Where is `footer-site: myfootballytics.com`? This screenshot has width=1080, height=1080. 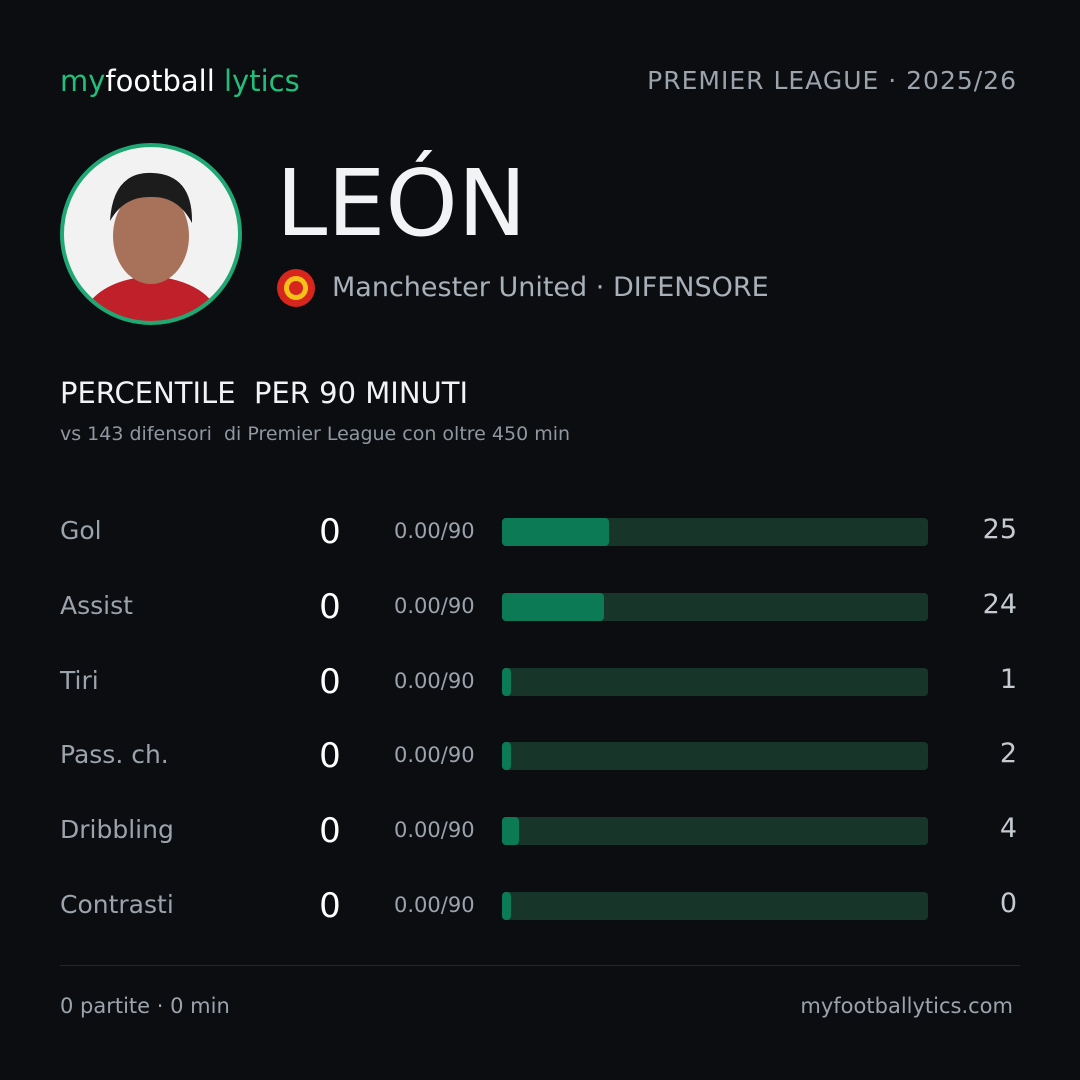 footer-site: myfootballytics.com is located at coordinates (906, 1006).